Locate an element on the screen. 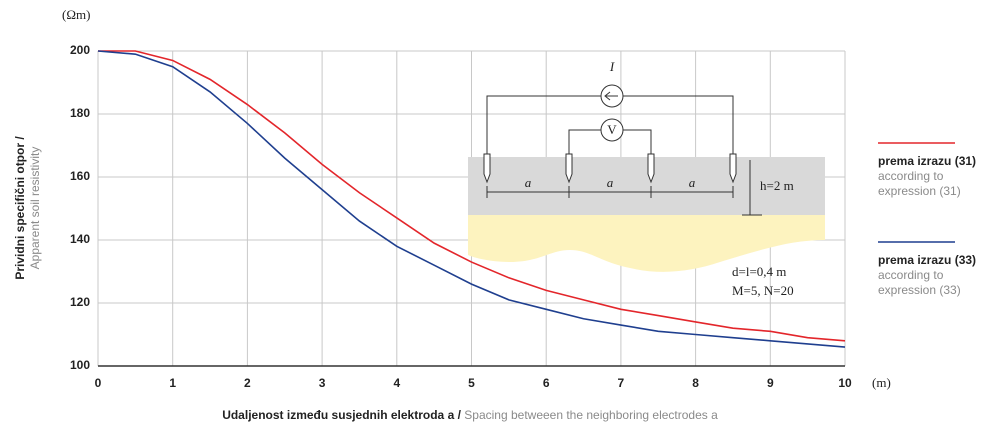  y-tick-label: 200 is located at coordinates (80, 50).